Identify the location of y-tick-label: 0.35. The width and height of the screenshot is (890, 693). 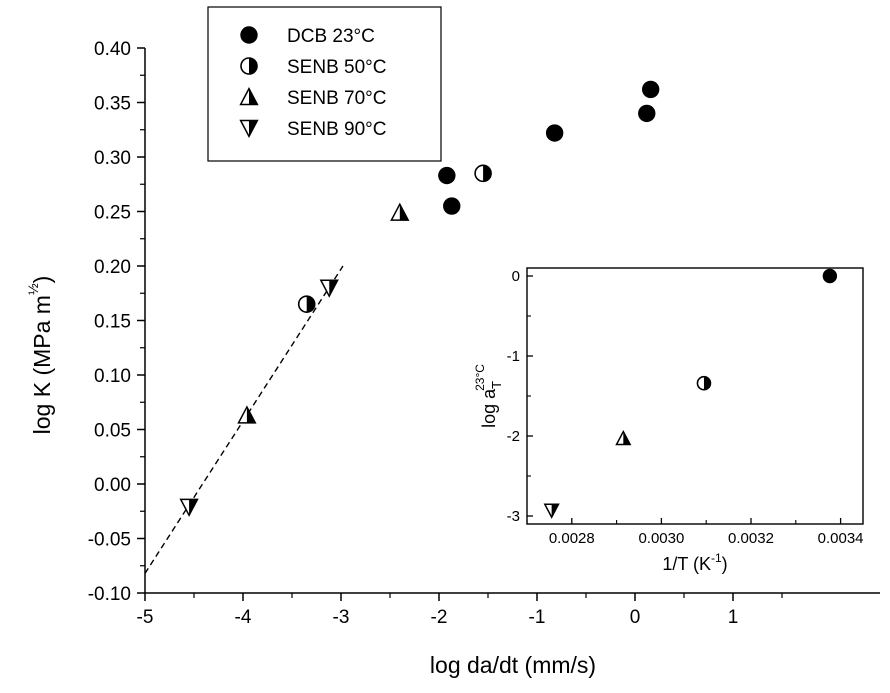
(112, 104).